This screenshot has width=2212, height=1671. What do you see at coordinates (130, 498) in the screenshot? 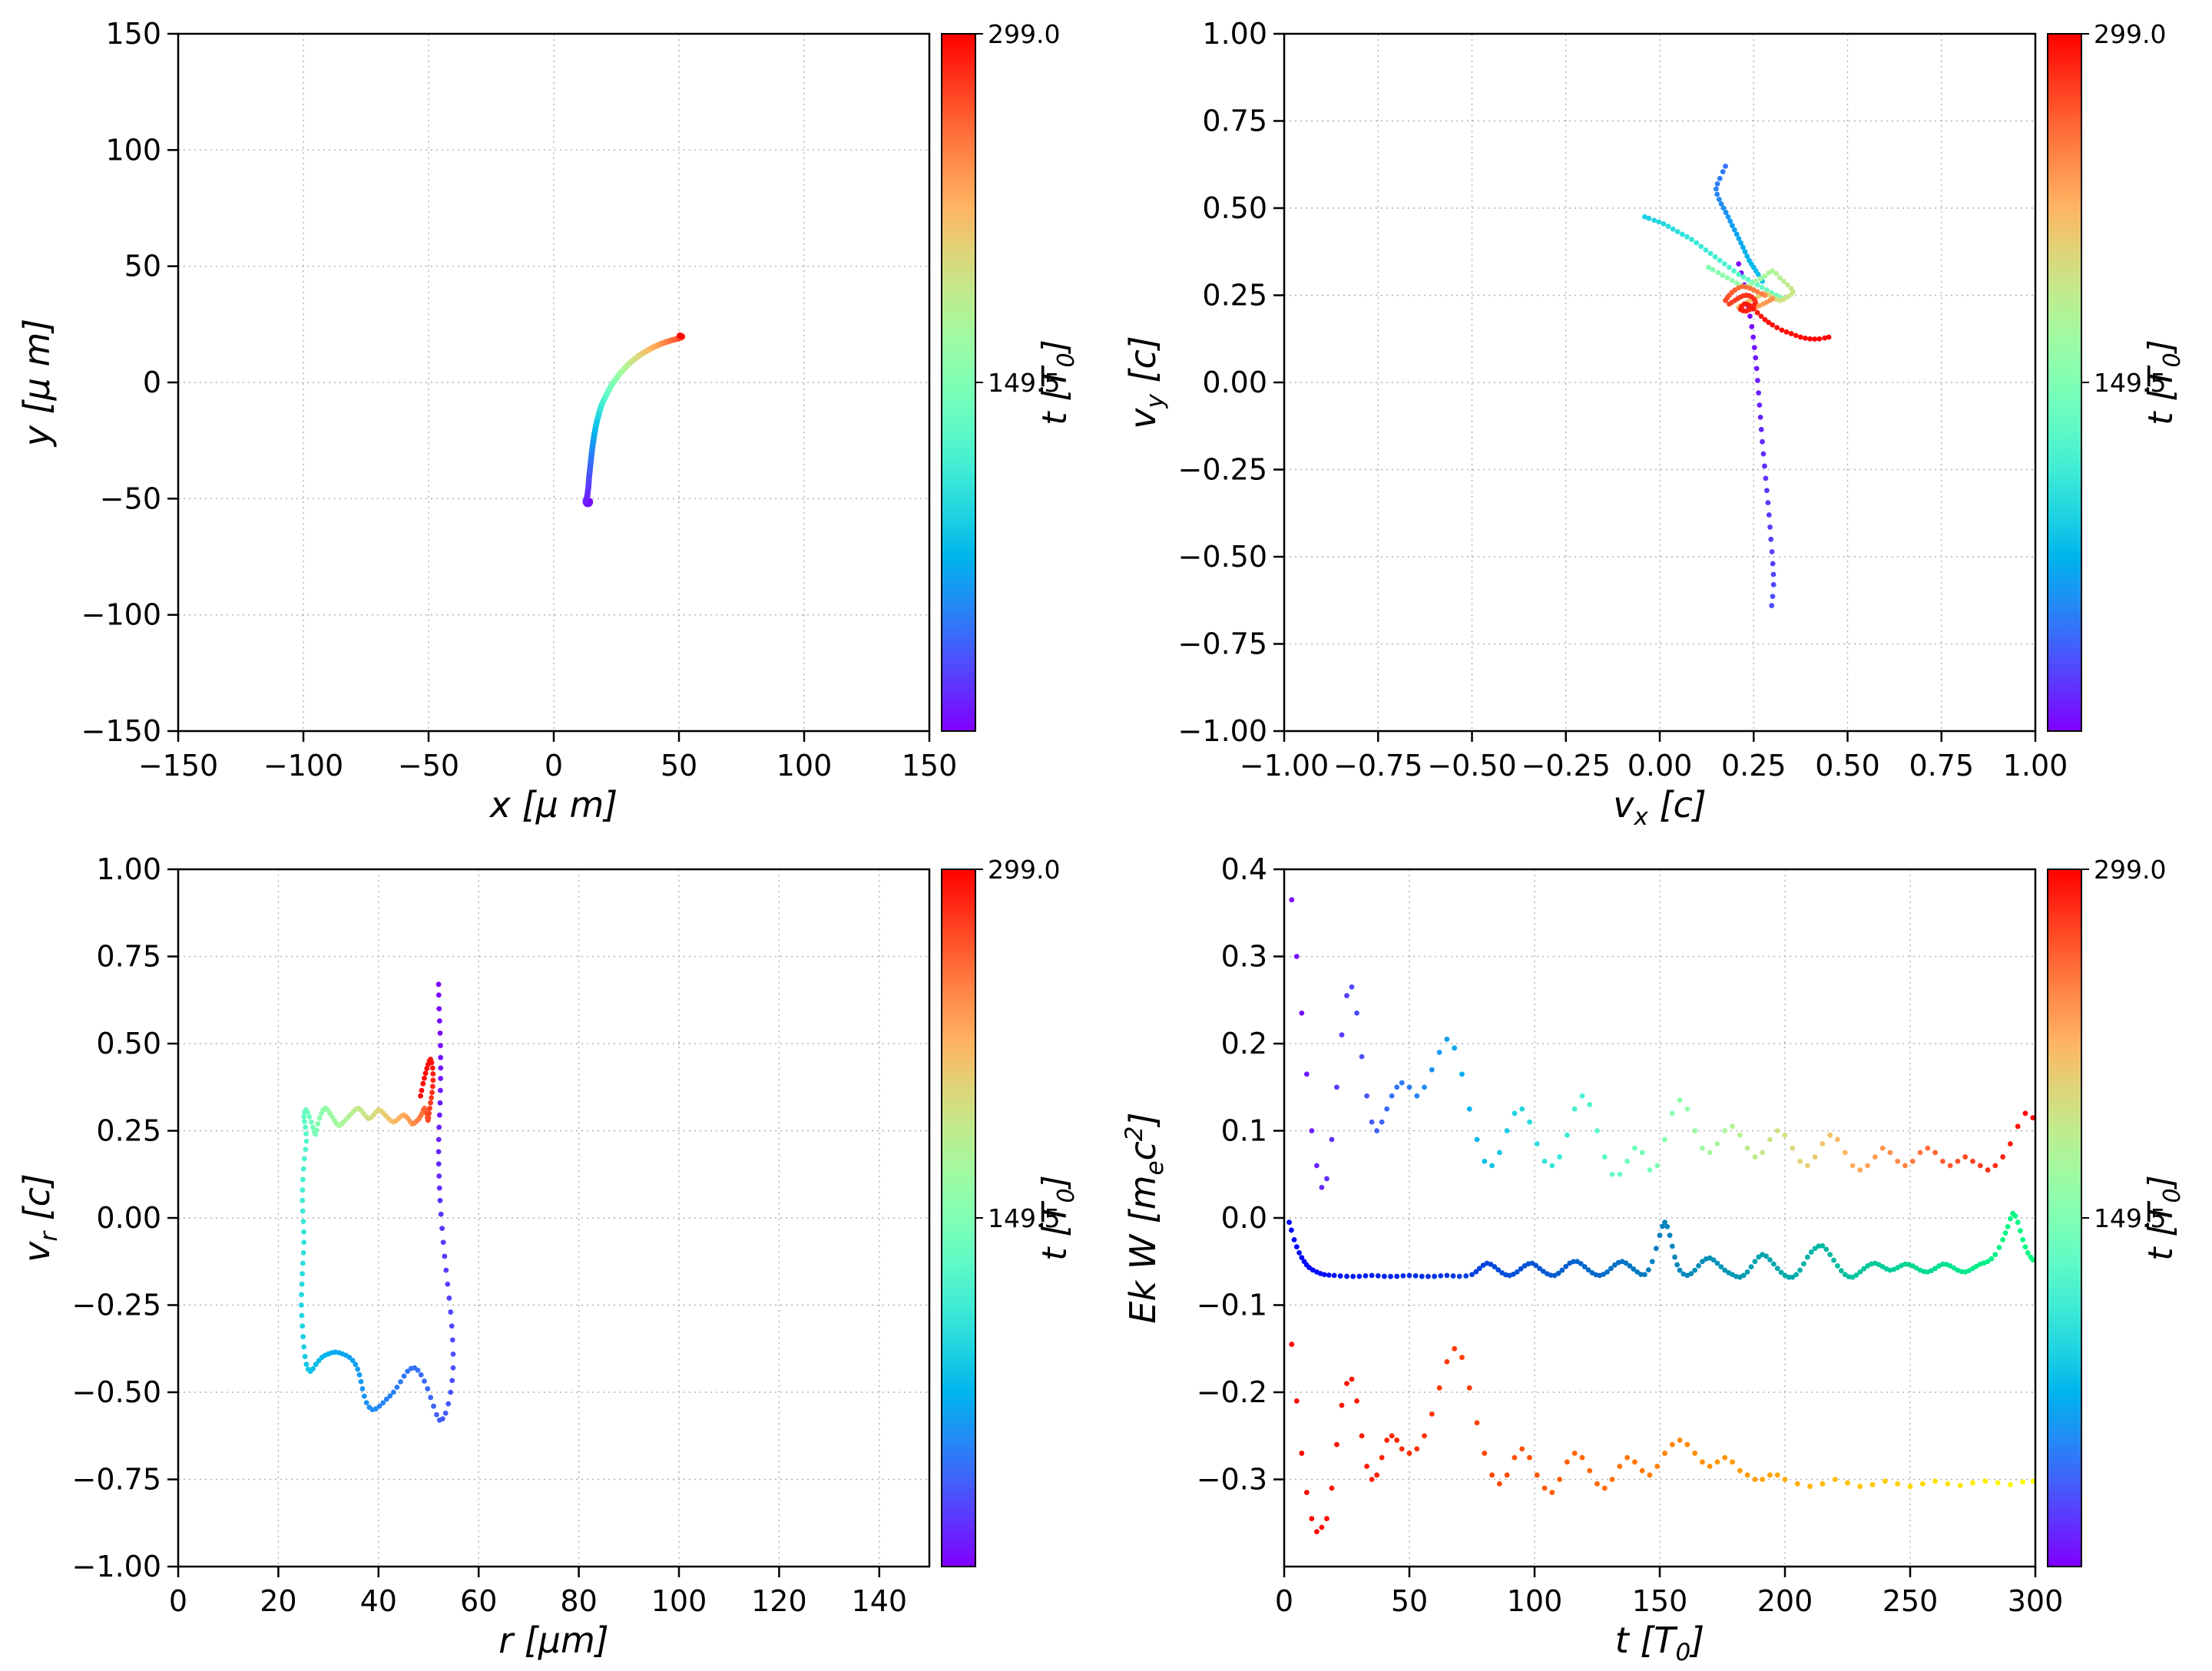
I see `y-tick-label: −50` at bounding box center [130, 498].